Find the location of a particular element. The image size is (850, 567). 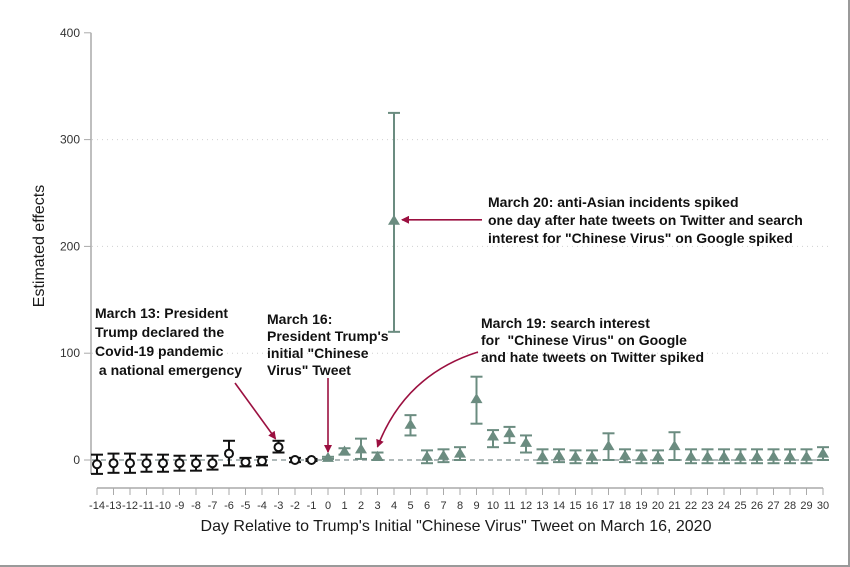

x-tick-label: 15 is located at coordinates (575, 506).